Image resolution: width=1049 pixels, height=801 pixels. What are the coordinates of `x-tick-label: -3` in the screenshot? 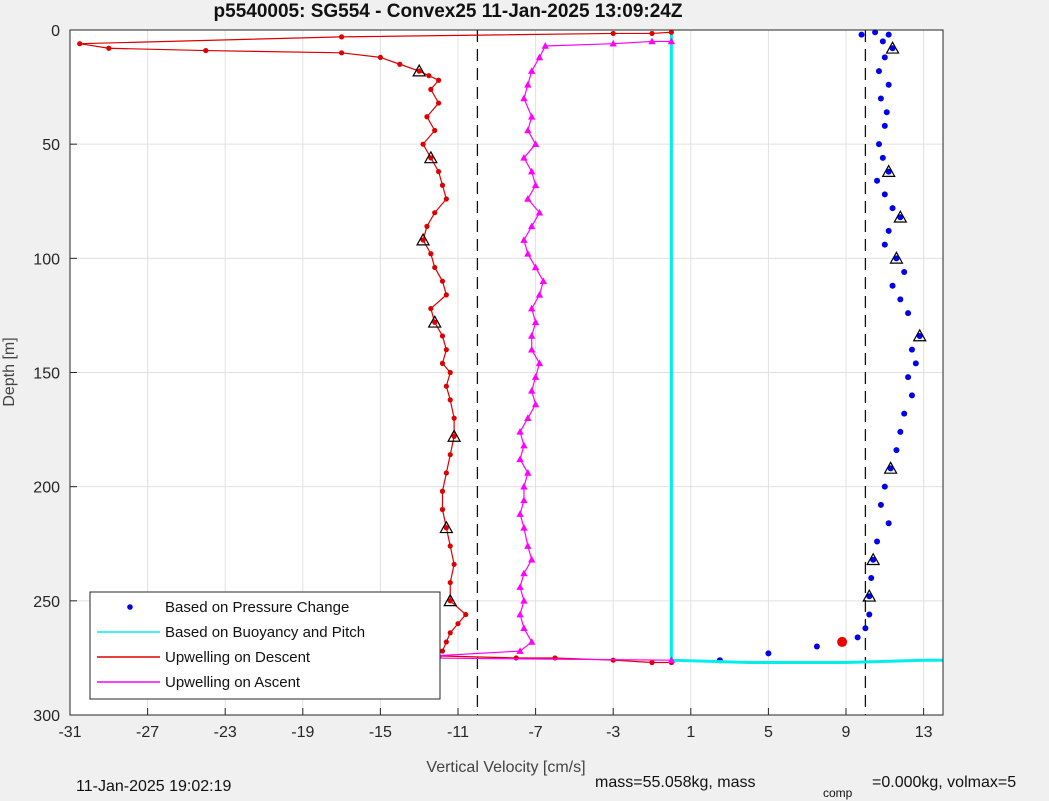 It's located at (613, 732).